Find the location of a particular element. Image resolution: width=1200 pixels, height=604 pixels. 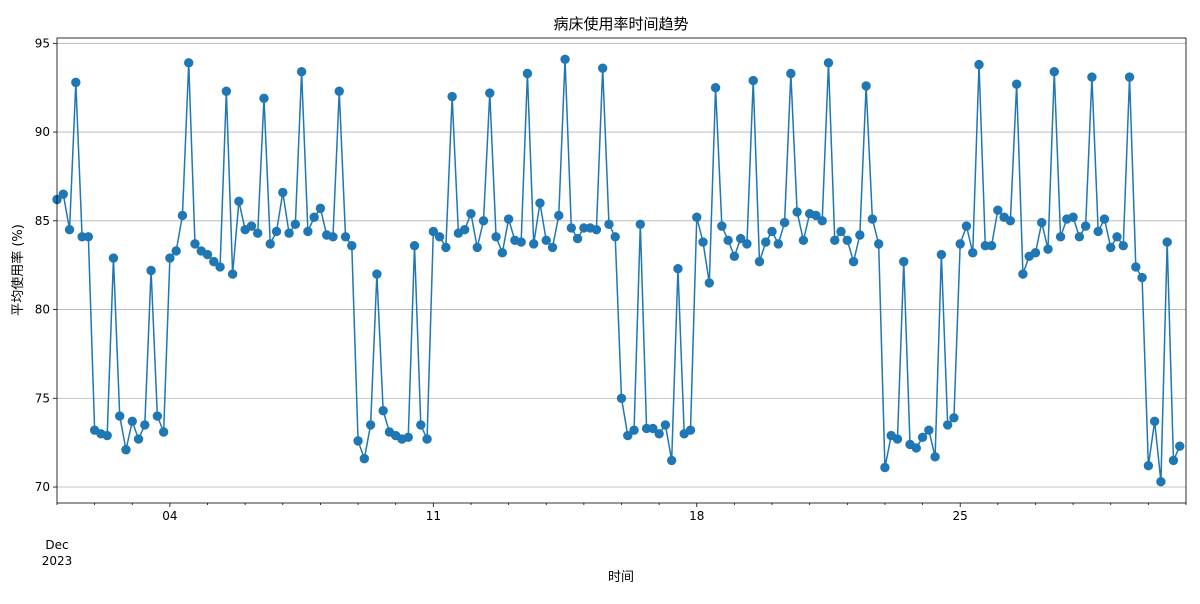

y-tick-label: 80 is located at coordinates (42, 310).